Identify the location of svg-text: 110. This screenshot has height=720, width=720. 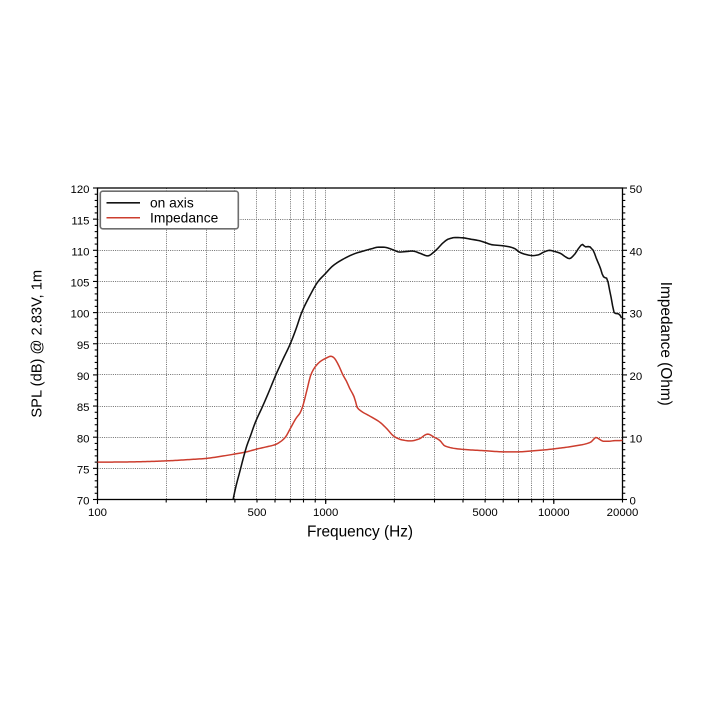
(80, 252).